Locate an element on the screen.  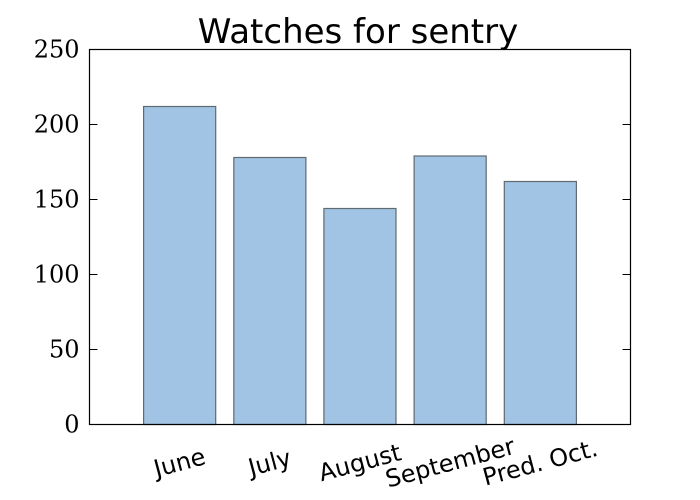
bar-june is located at coordinates (180, 265).